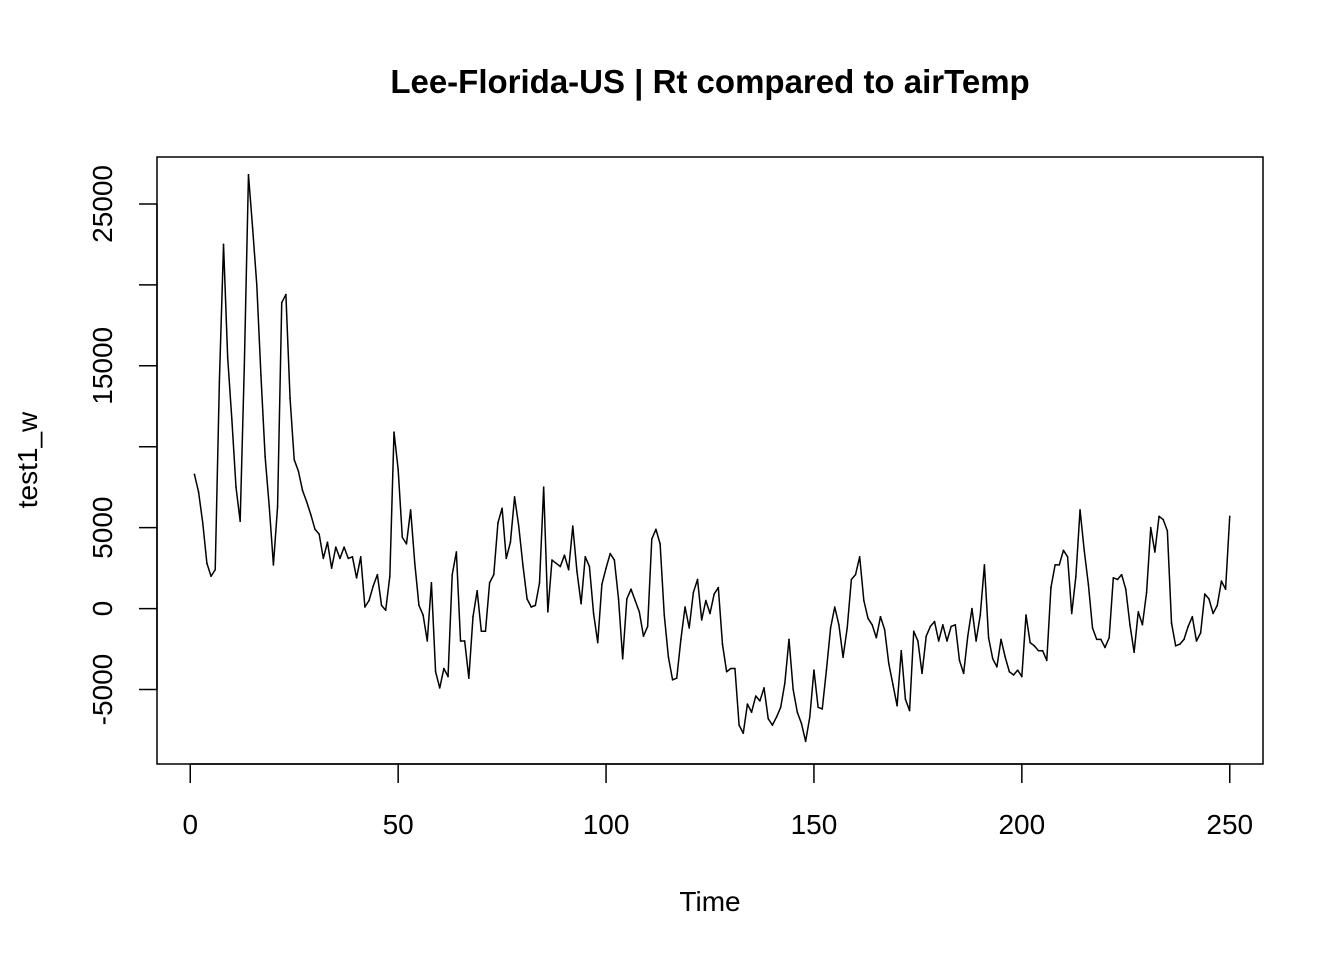  What do you see at coordinates (1021, 824) in the screenshot?
I see `x-tick-label: 200` at bounding box center [1021, 824].